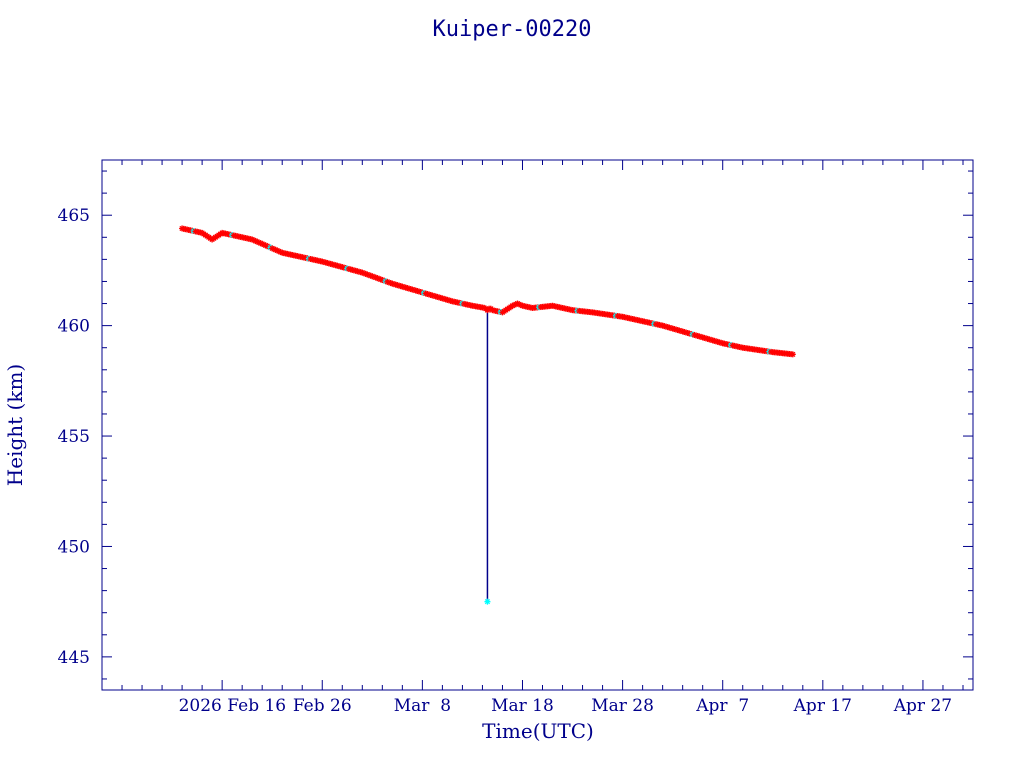  I want to click on x-tick-label: Apr 17, so click(822, 706).